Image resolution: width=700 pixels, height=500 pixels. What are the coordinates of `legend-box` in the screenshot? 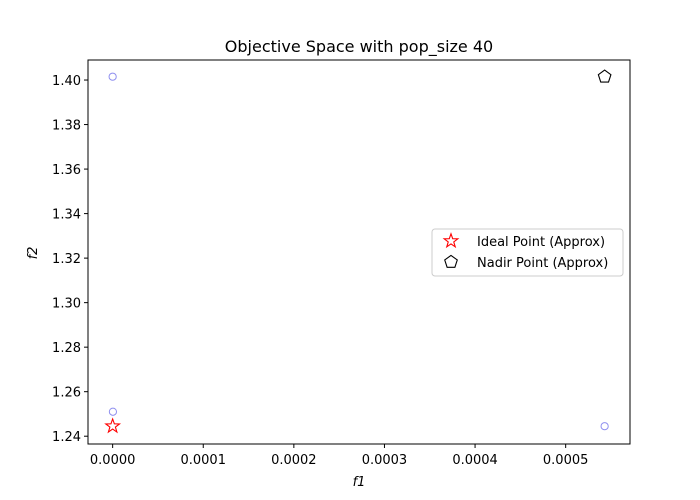 It's located at (527, 252).